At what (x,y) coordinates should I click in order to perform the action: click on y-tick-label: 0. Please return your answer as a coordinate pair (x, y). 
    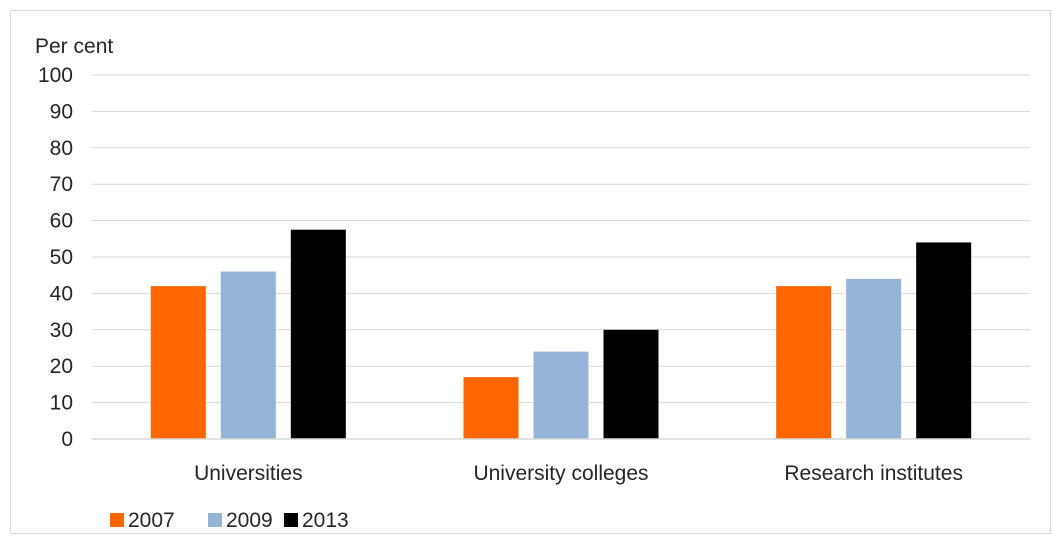
    Looking at the image, I should click on (67, 439).